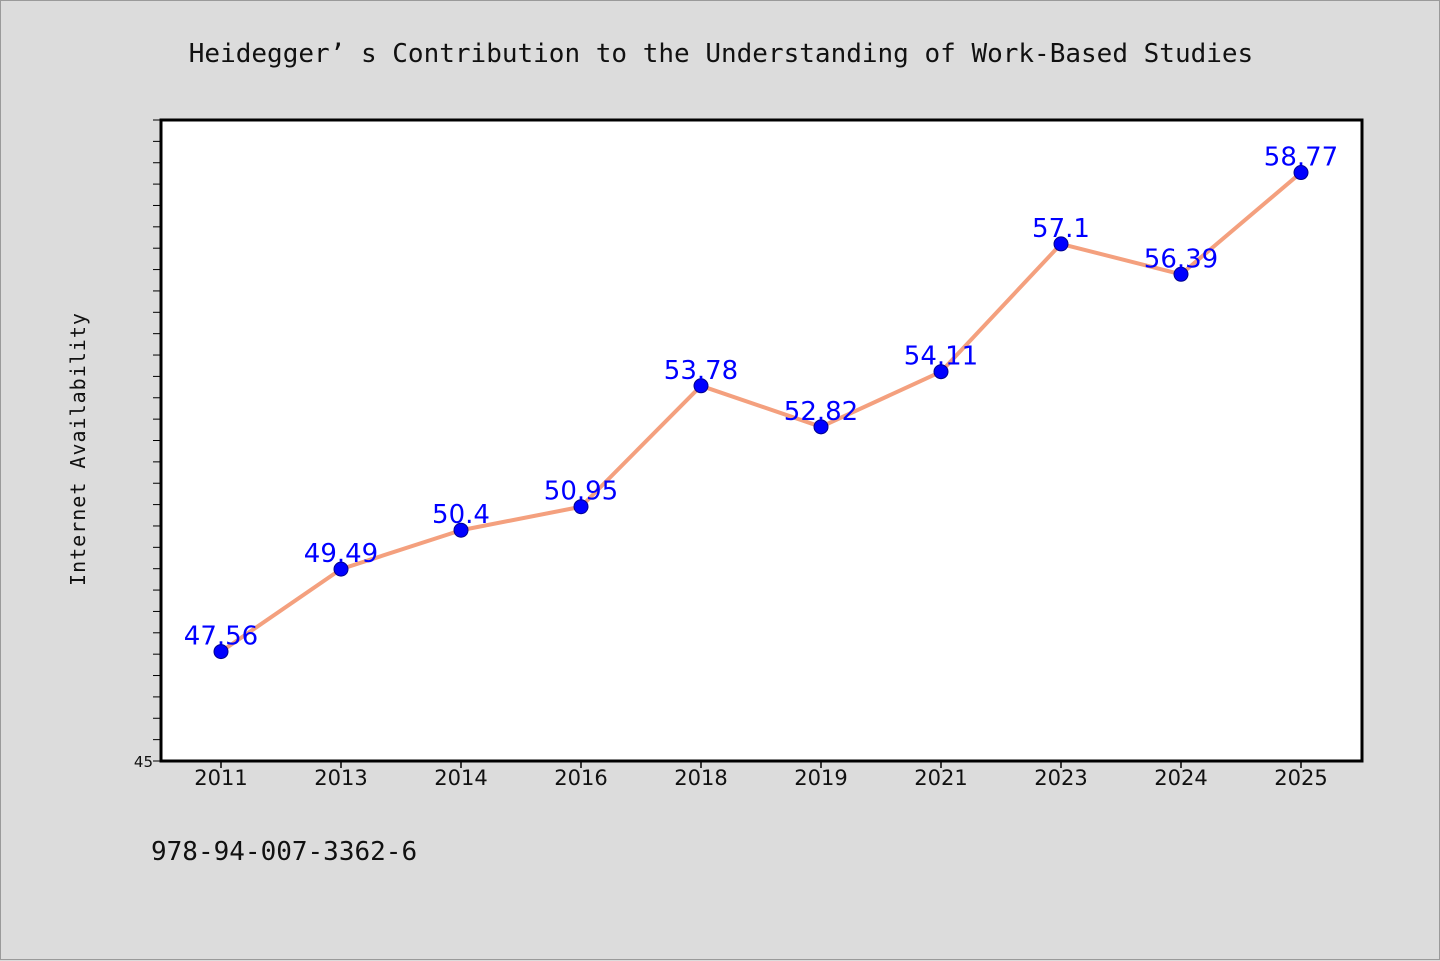 The width and height of the screenshot is (1440, 961). I want to click on data-label: 50.4, so click(461, 515).